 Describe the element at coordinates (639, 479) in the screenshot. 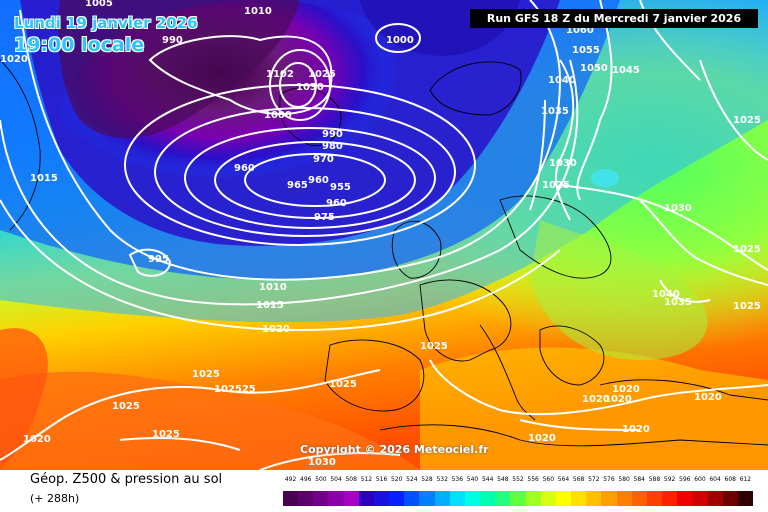

I see `scale-value-label: 584` at that location.